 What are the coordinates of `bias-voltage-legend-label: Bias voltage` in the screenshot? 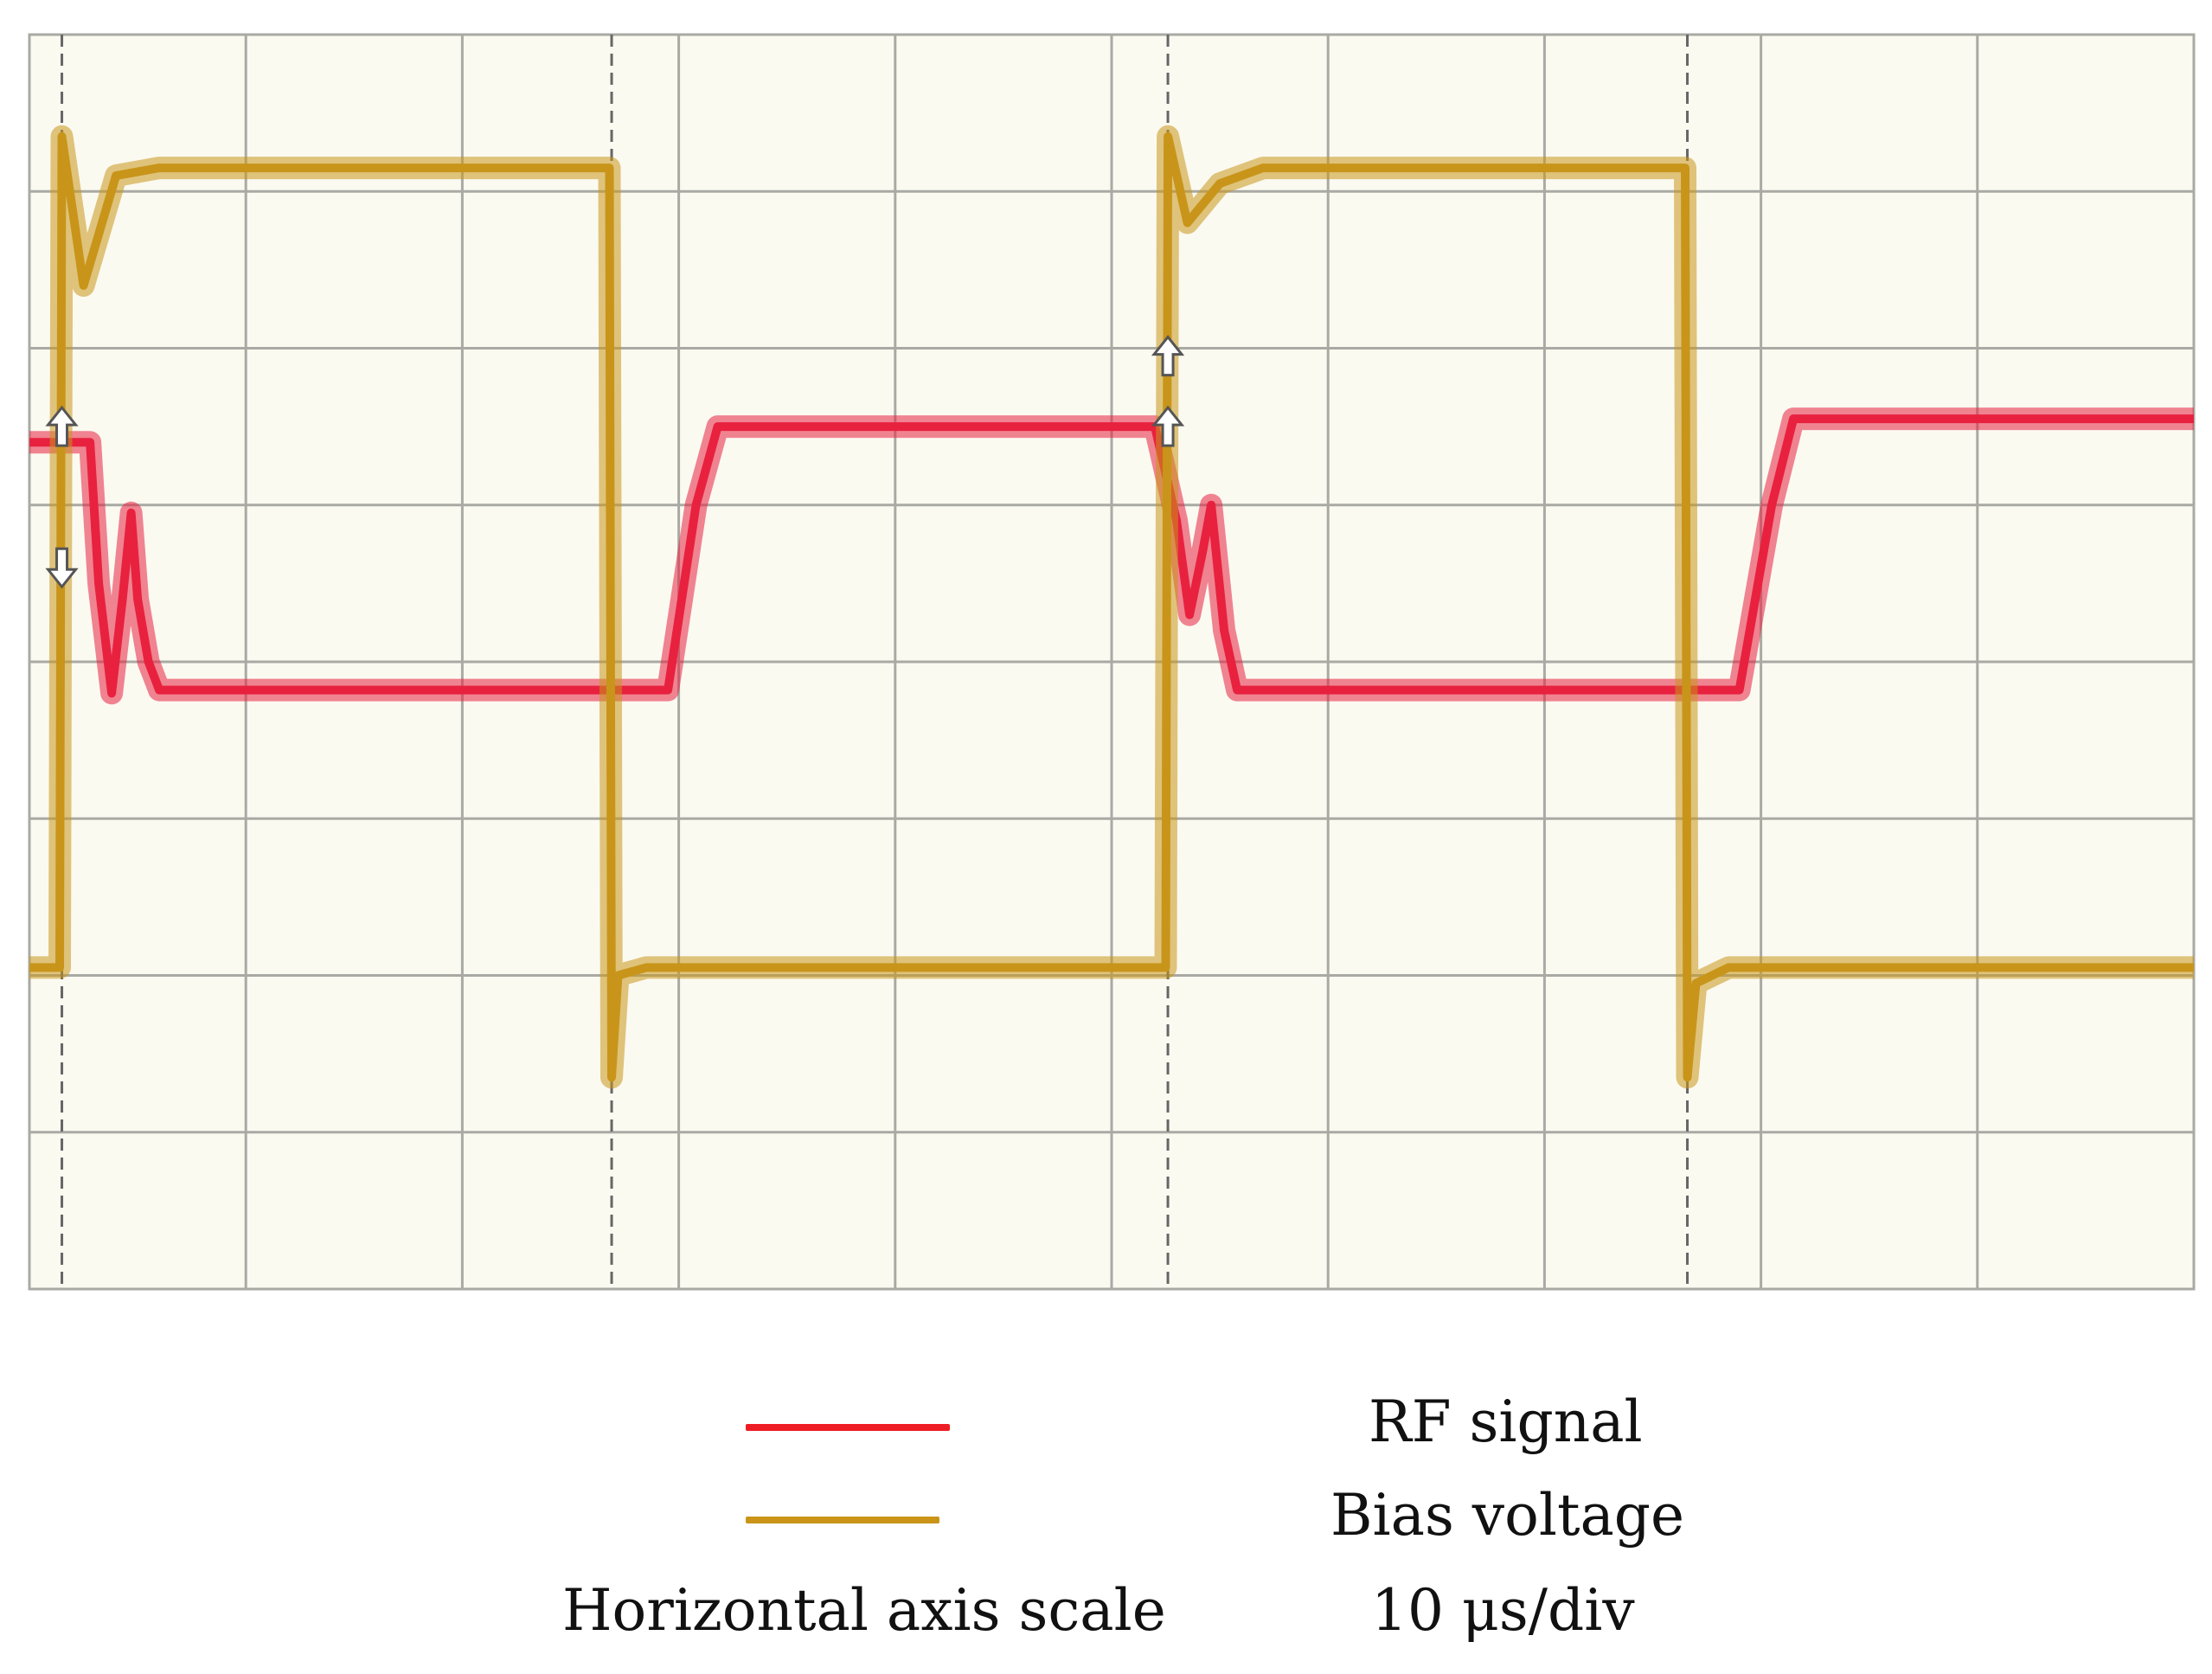 It's located at (1507, 1515).